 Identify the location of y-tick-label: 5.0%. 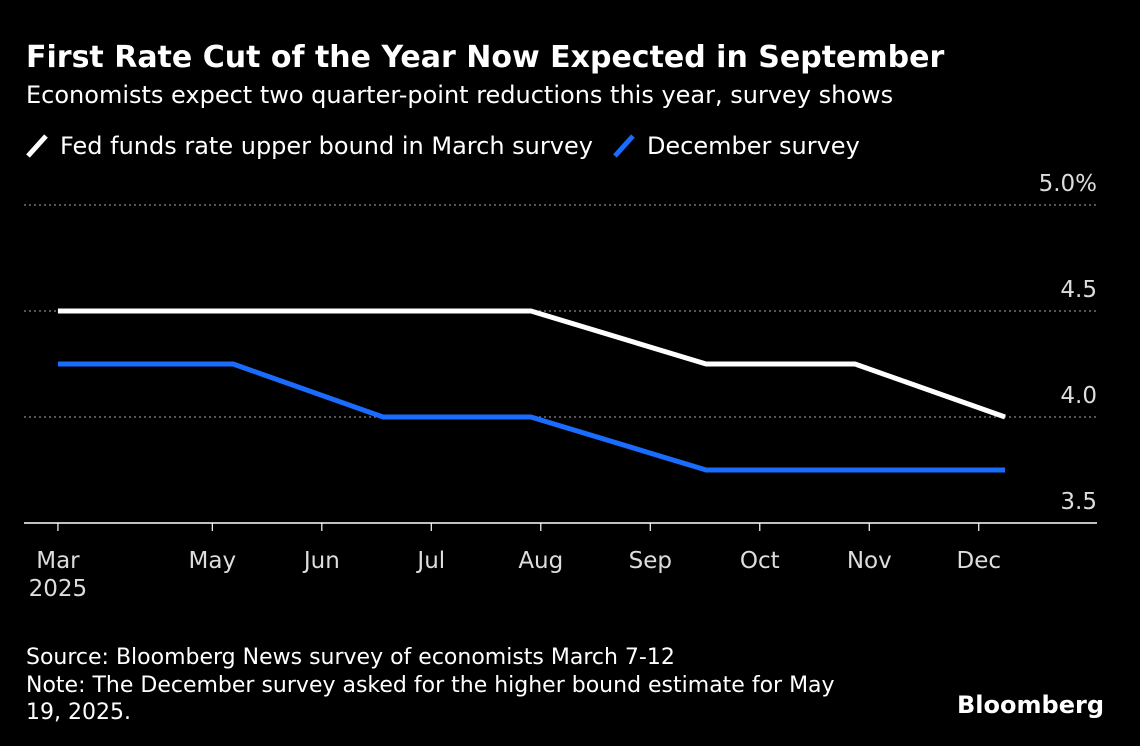
(1068, 184).